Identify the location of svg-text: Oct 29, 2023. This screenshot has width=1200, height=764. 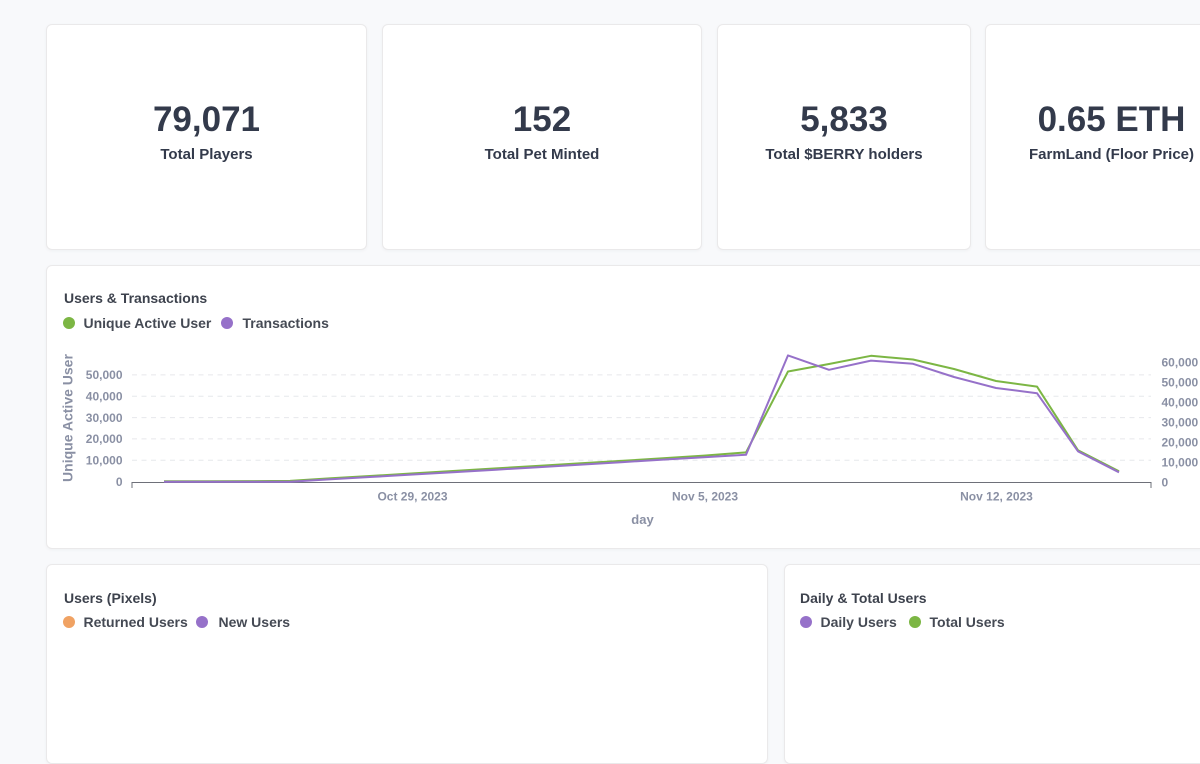
(412, 497).